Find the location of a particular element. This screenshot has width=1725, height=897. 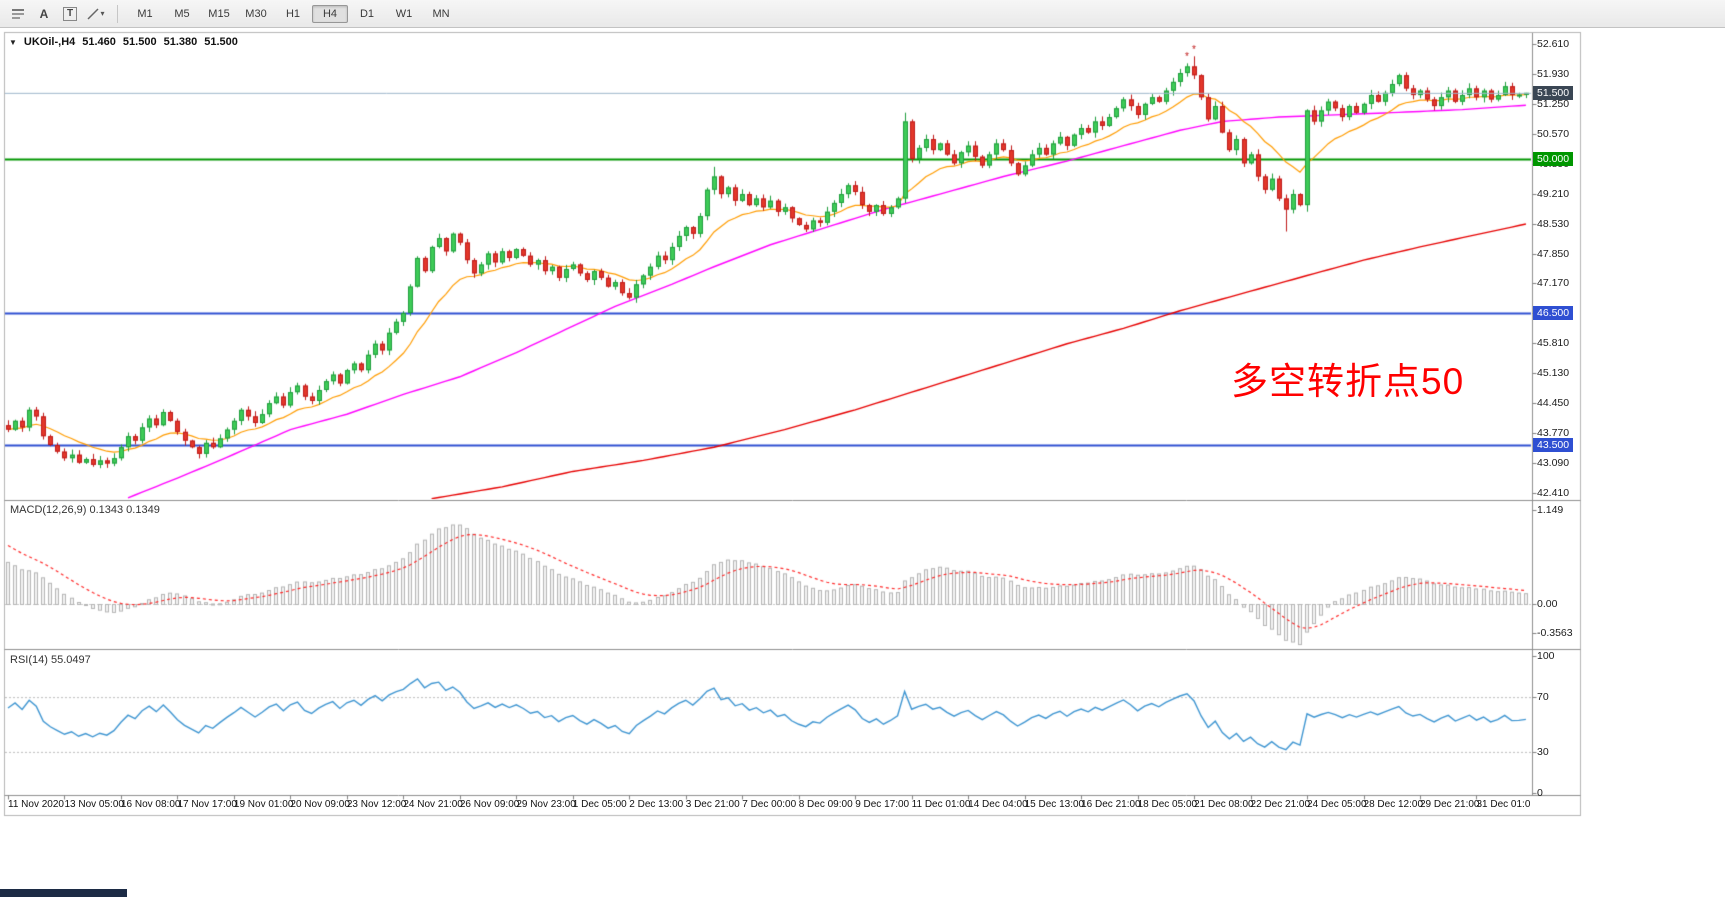

dropdown-caret-icon: ▾ is located at coordinates (102, 13).